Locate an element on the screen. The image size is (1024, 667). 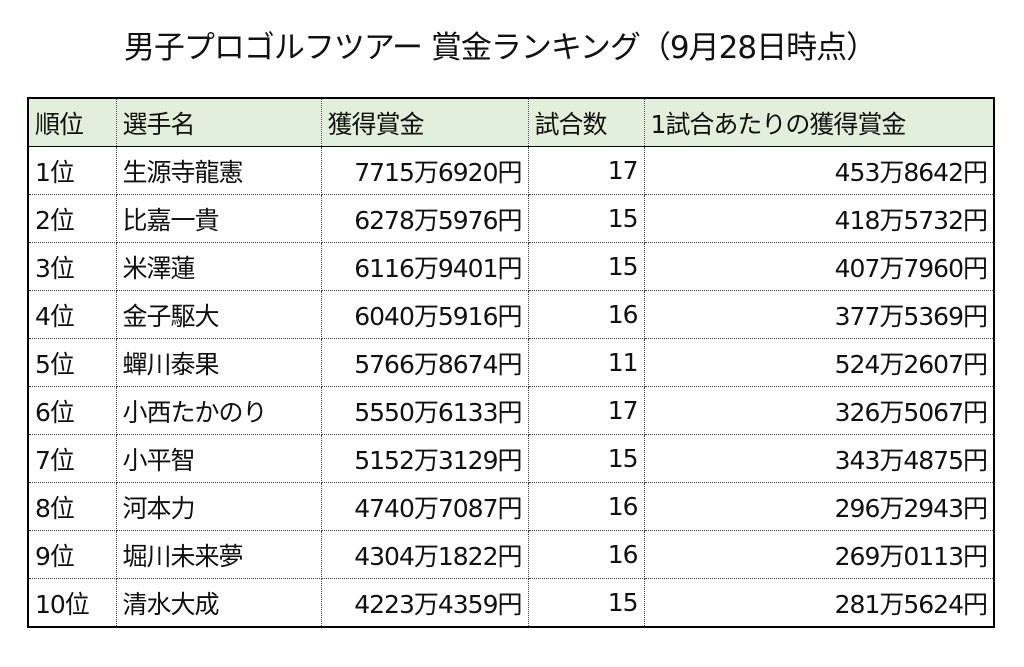
cell: 6278万5976円 is located at coordinates (424, 218).